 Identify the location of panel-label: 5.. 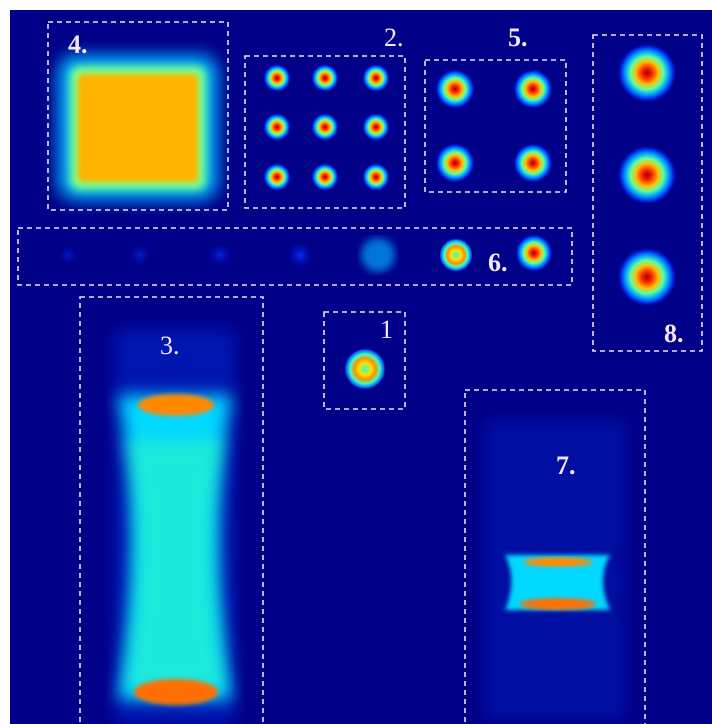
(518, 37).